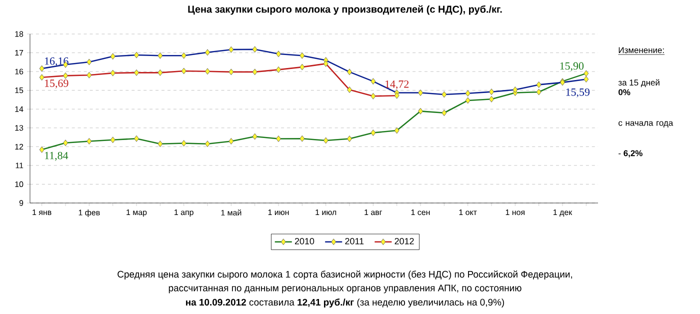 The image size is (700, 314). What do you see at coordinates (345, 303) in the screenshot?
I see `text: на 10.09.2012 составила 12,41 руб./кг (за неделю увеличилась на 0,9%)` at bounding box center [345, 303].